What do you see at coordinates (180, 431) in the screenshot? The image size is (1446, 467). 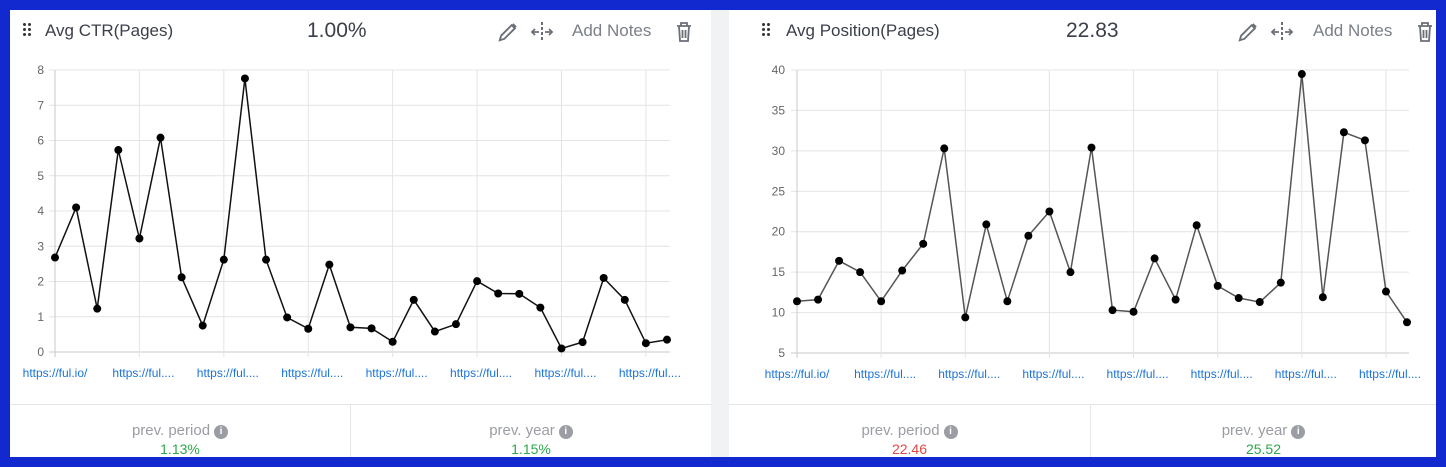 I see `prev-period-comparison: prev. period i 1.13%` at bounding box center [180, 431].